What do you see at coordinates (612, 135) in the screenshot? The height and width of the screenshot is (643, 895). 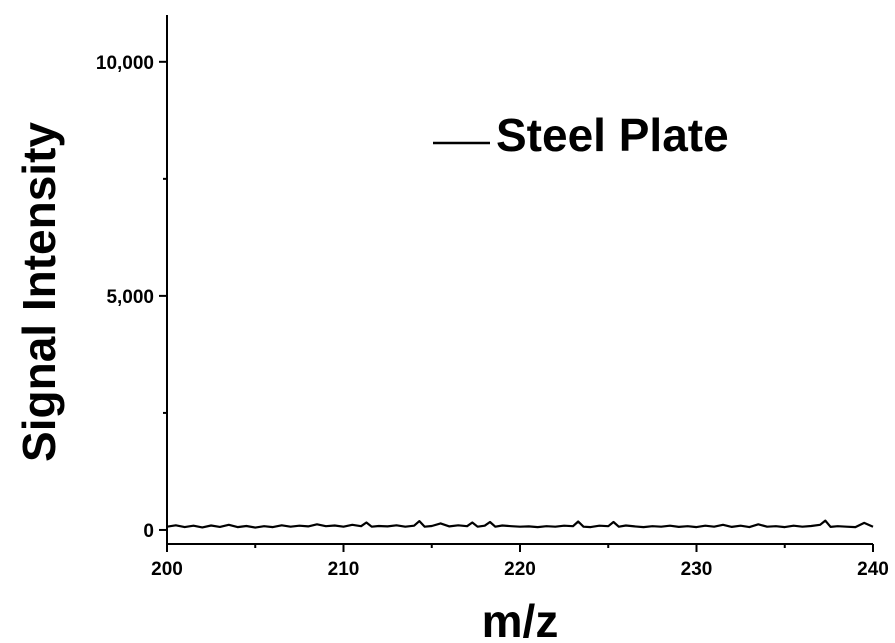 I see `legend-label: Steel Plate` at bounding box center [612, 135].